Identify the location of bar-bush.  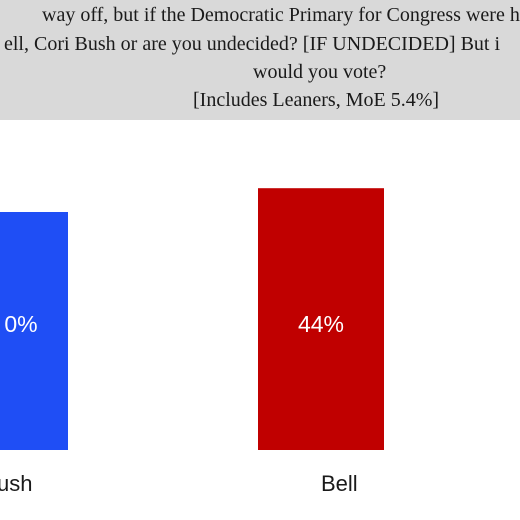
(34, 331).